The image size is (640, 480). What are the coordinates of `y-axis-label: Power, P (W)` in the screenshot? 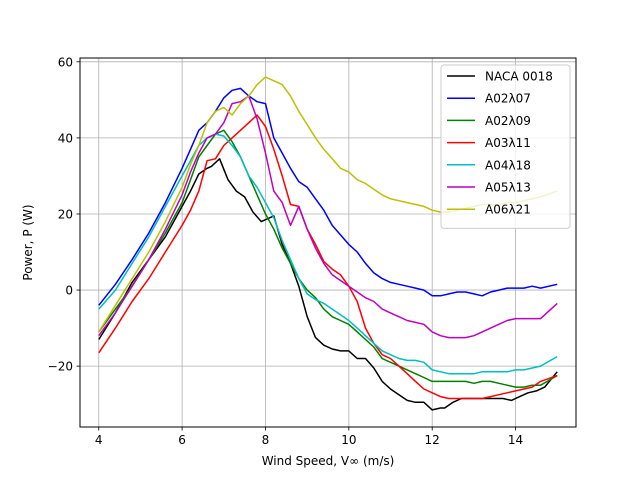 It's located at (28, 242).